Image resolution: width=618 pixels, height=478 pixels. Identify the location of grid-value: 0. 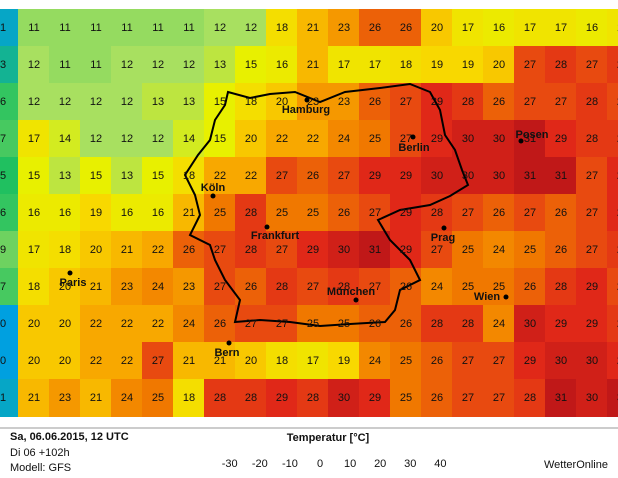
(3, 361).